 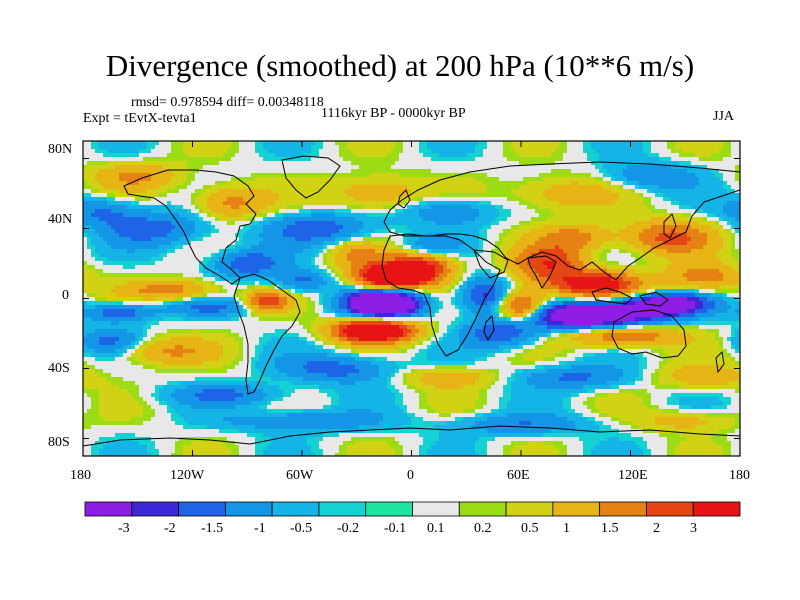 I want to click on experiment-label: Expt = tEvtX-tevta1, so click(x=140, y=118).